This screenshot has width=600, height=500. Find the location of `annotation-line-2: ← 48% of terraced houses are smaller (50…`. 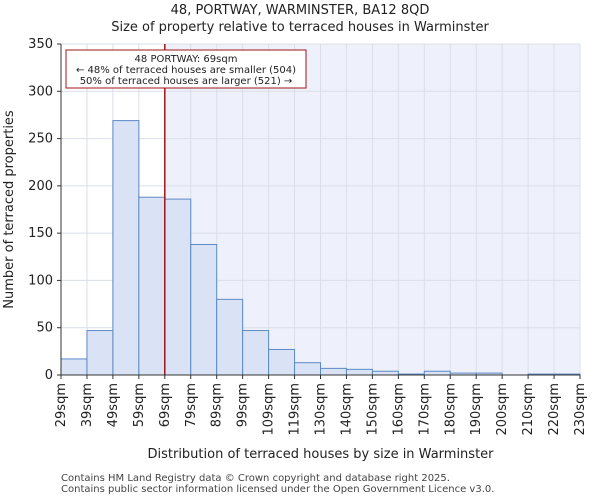

annotation-line-2: ← 48% of terraced houses are smaller (50… is located at coordinates (186, 70).